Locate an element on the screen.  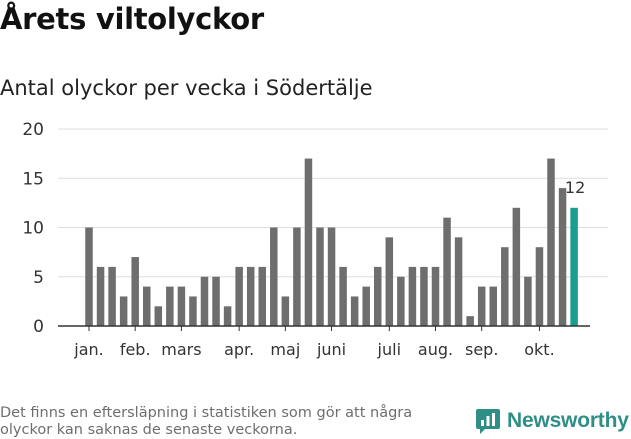
month-label: juli is located at coordinates (389, 349).